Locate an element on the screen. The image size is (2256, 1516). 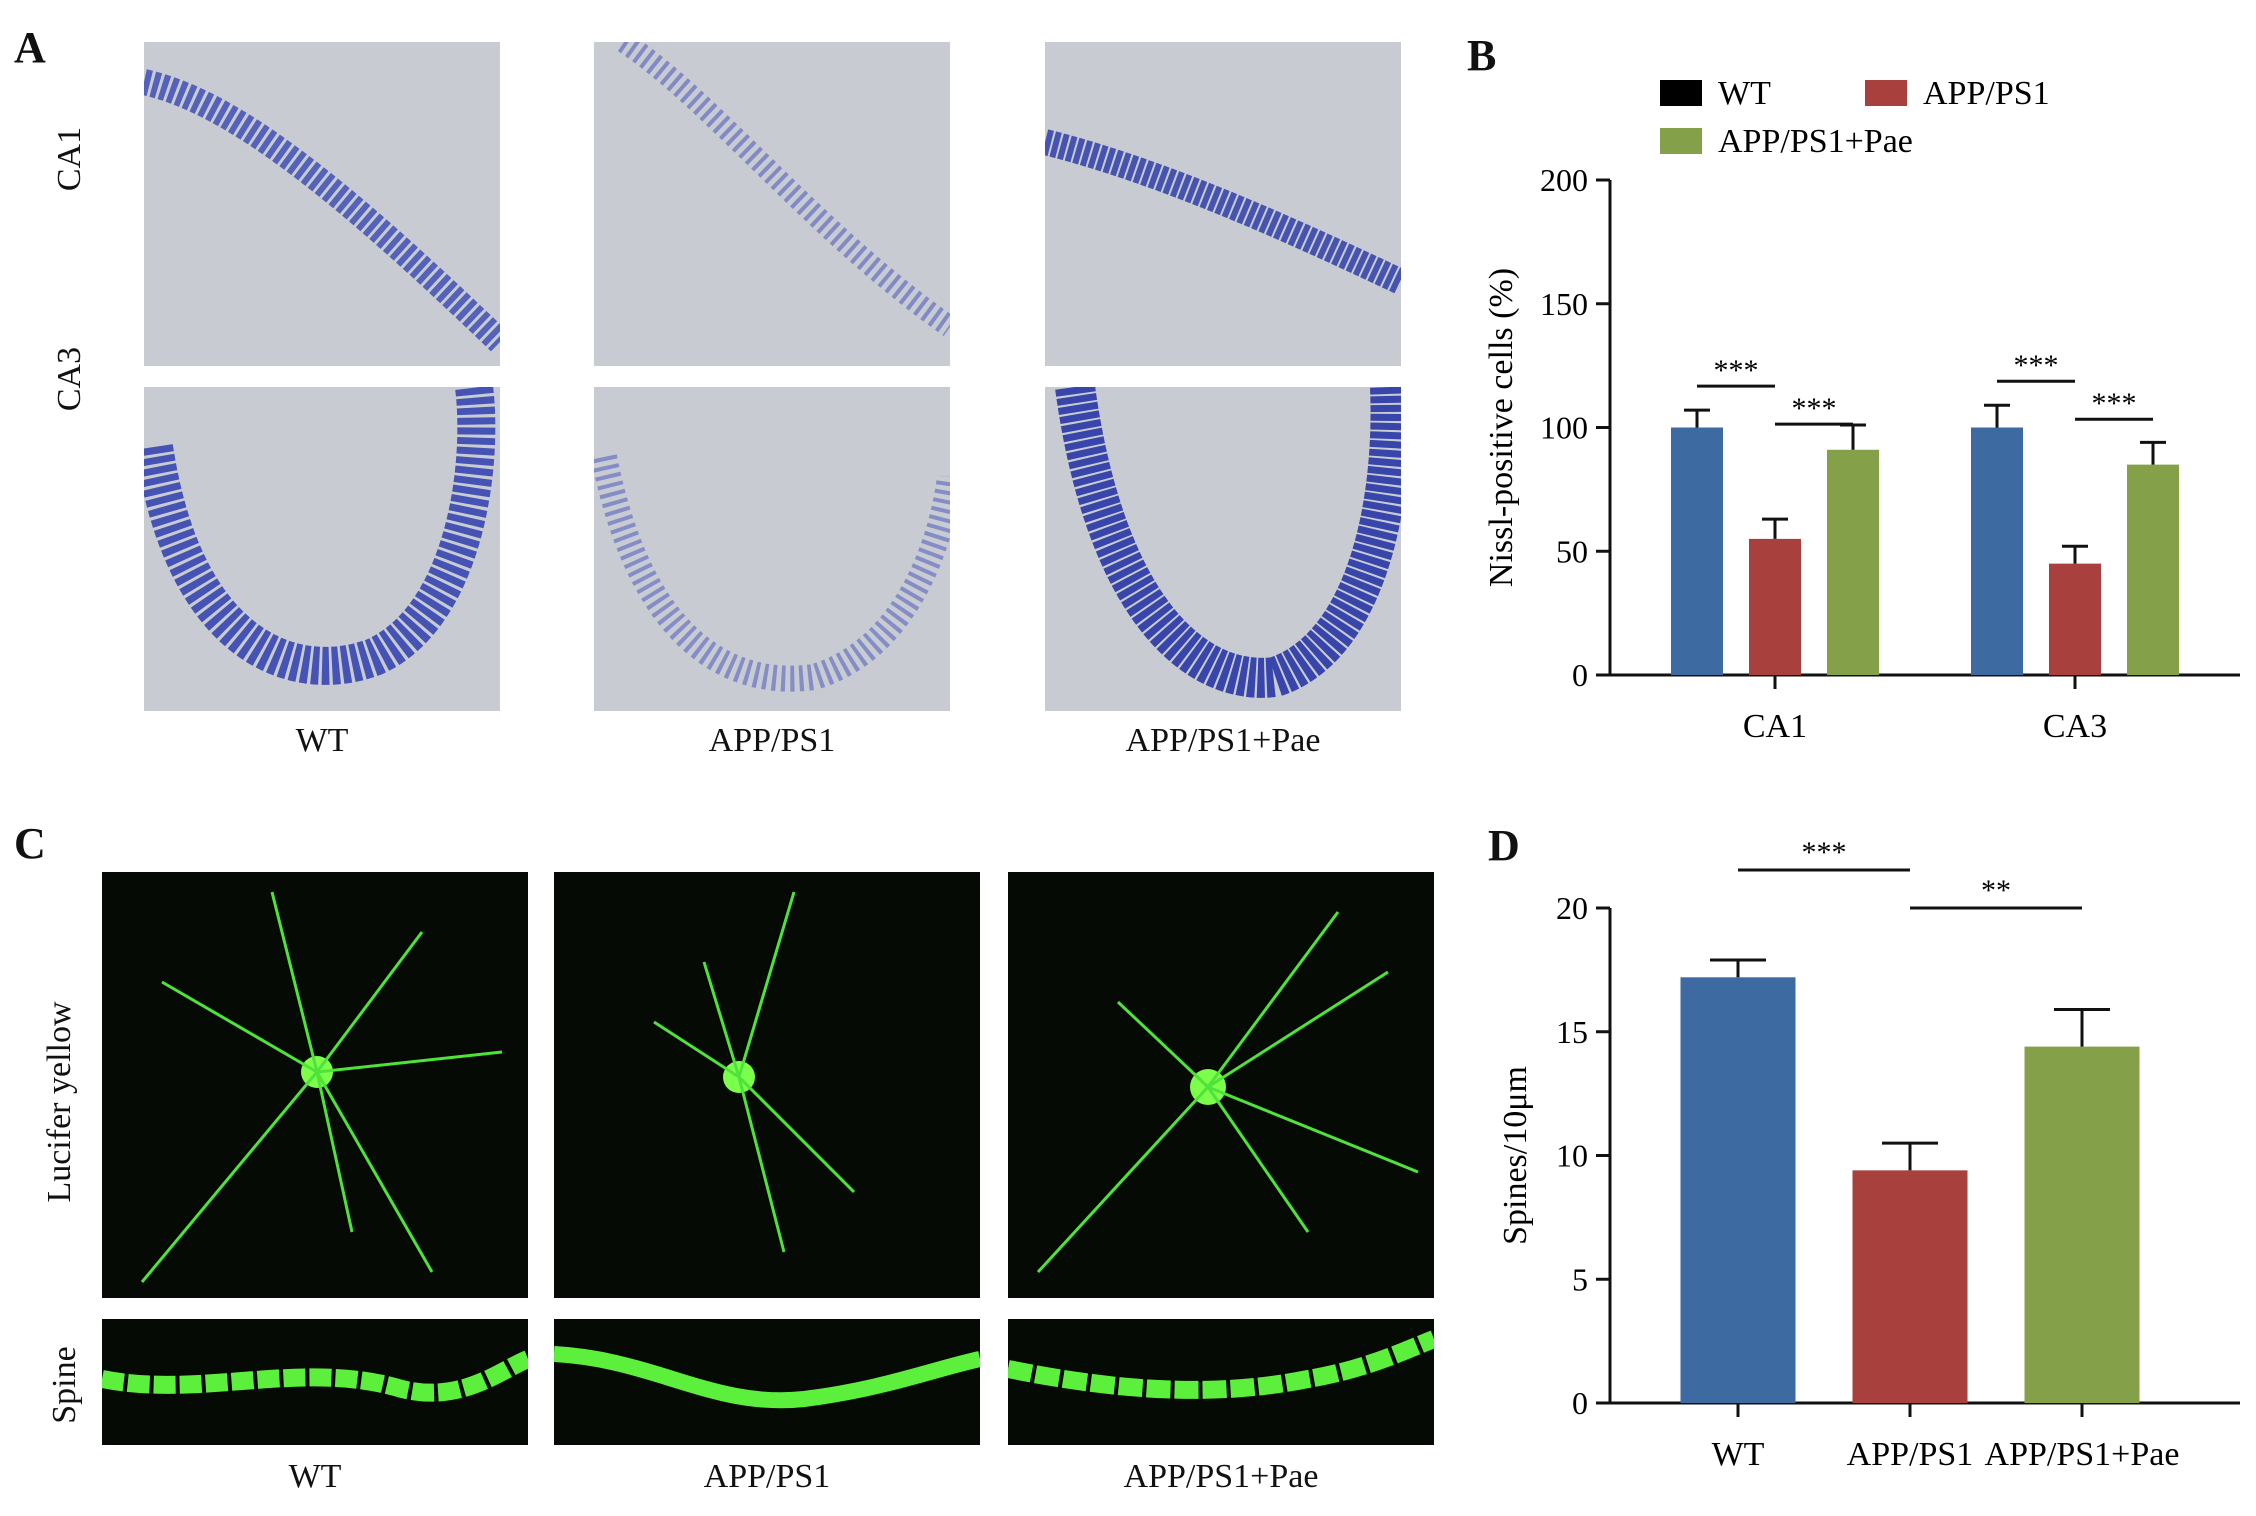
panel-a-col-label-wt: WT is located at coordinates (322, 740).